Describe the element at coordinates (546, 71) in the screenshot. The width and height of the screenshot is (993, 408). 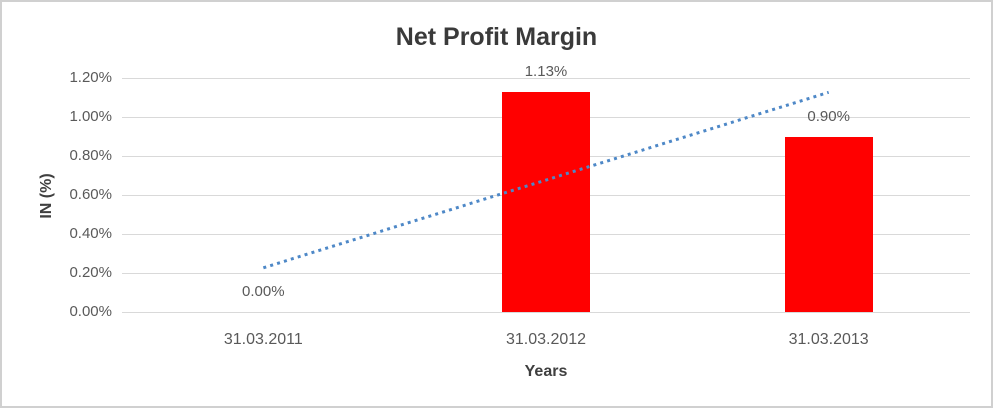
I see `bar-data-label: 1.13%` at that location.